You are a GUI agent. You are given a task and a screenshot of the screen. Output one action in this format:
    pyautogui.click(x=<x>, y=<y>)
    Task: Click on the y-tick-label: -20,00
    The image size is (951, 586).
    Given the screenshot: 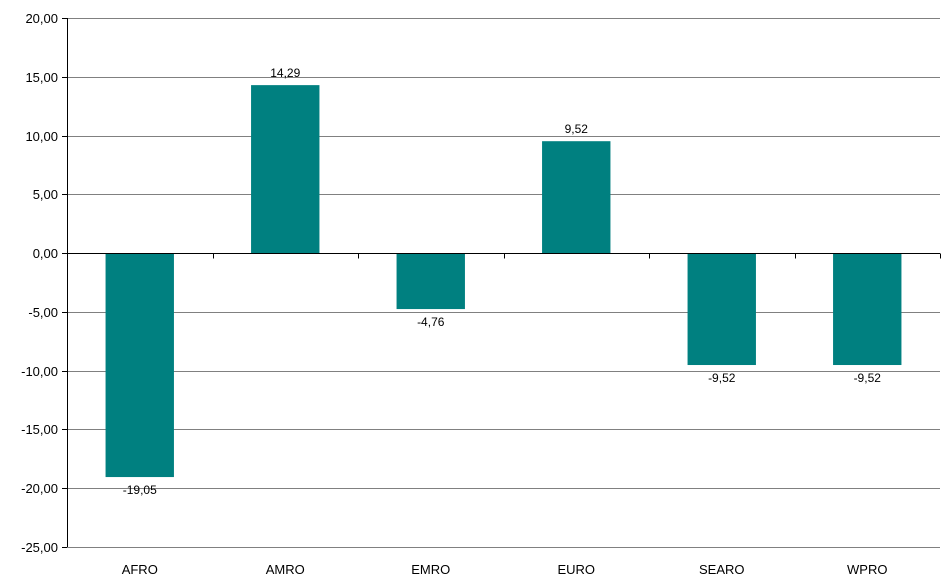 What is the action you would take?
    pyautogui.click(x=39, y=488)
    